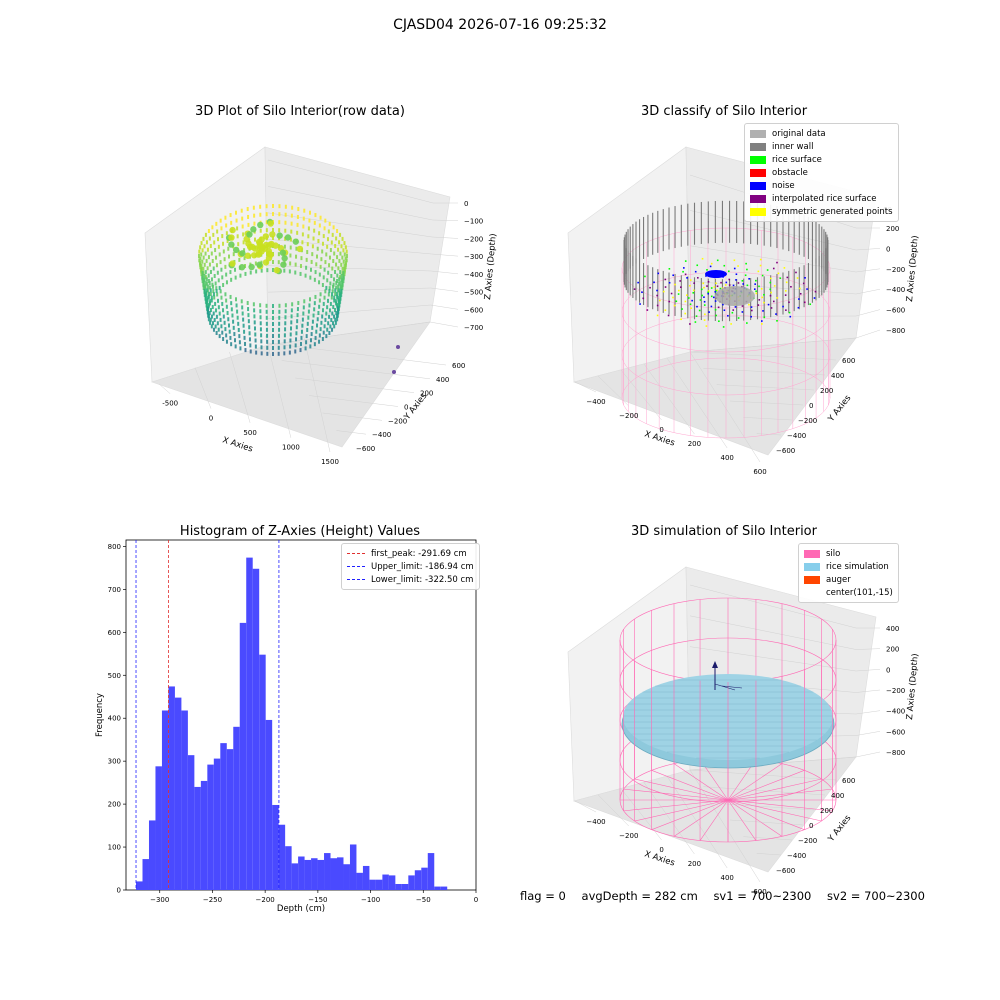 This screenshot has width=1000, height=1000. I want to click on x-tick-label: −200, so click(628, 416).